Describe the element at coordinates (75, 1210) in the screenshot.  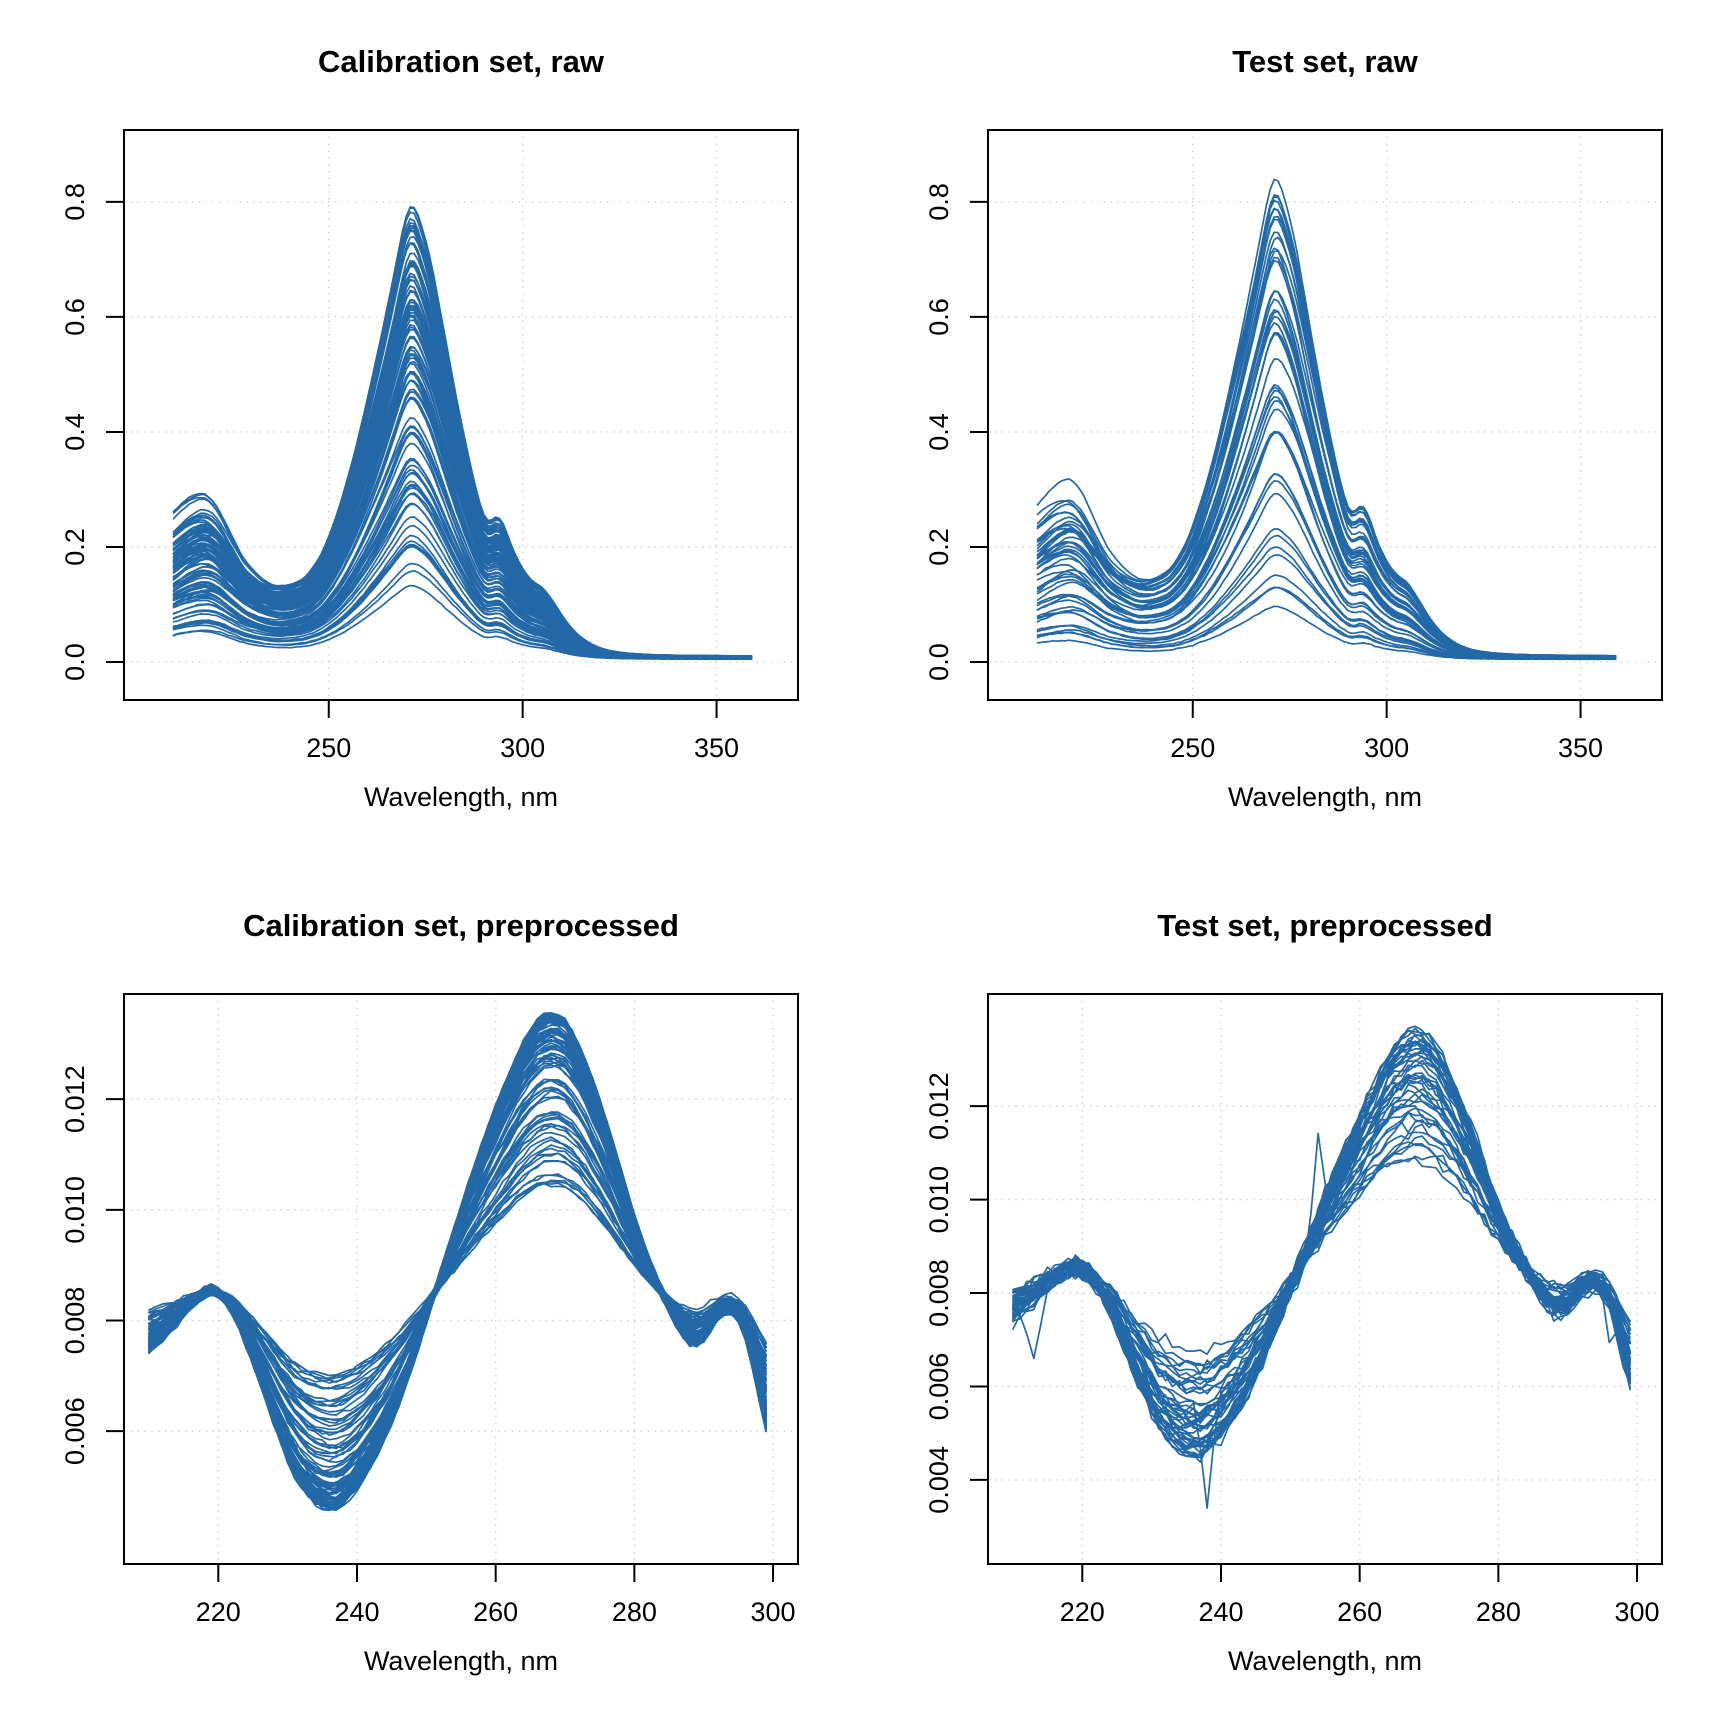
I see `y-tick-label: 0.010` at that location.